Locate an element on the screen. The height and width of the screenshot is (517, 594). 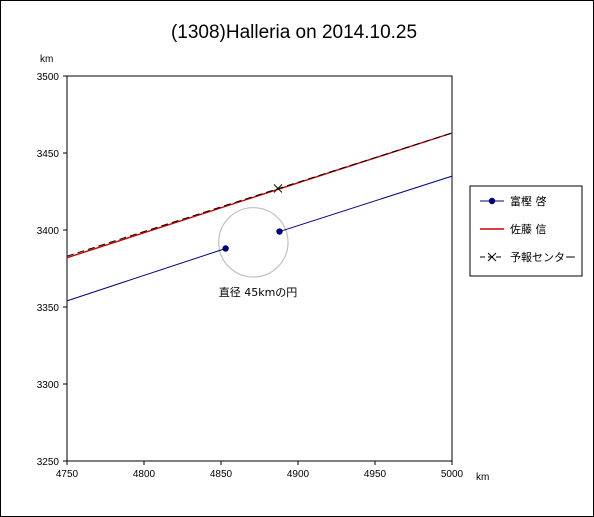
y-tick-label: 3350 is located at coordinates (48, 308).